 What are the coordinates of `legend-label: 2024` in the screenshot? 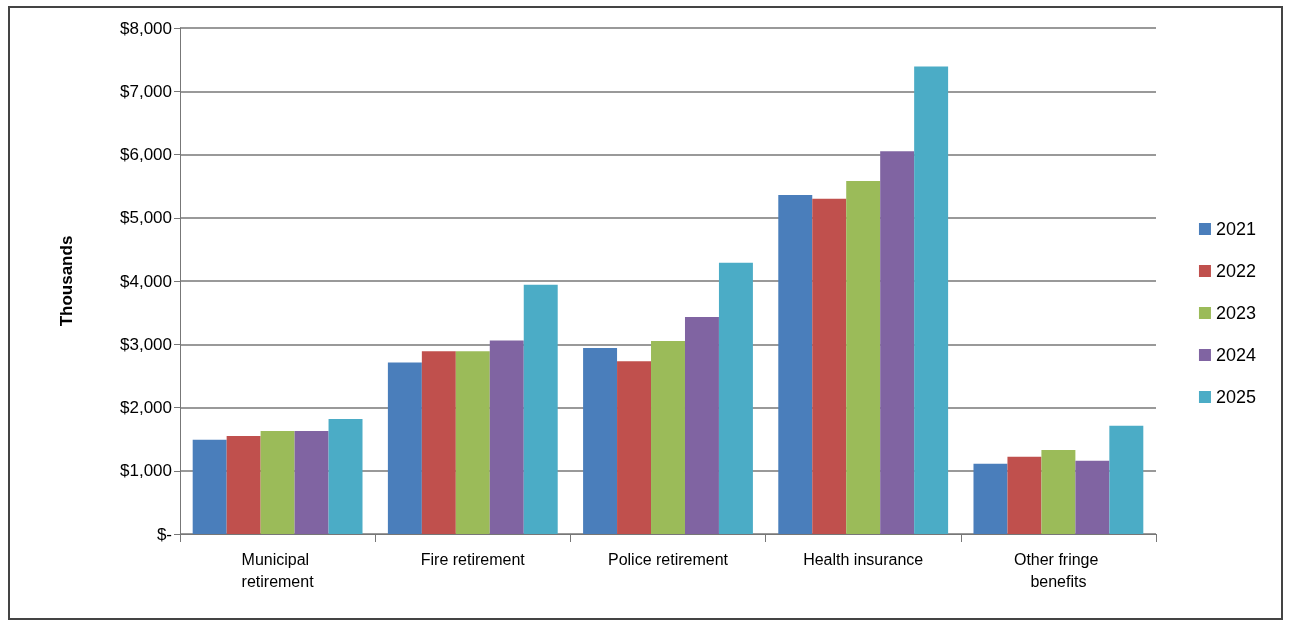 It's located at (1235, 355).